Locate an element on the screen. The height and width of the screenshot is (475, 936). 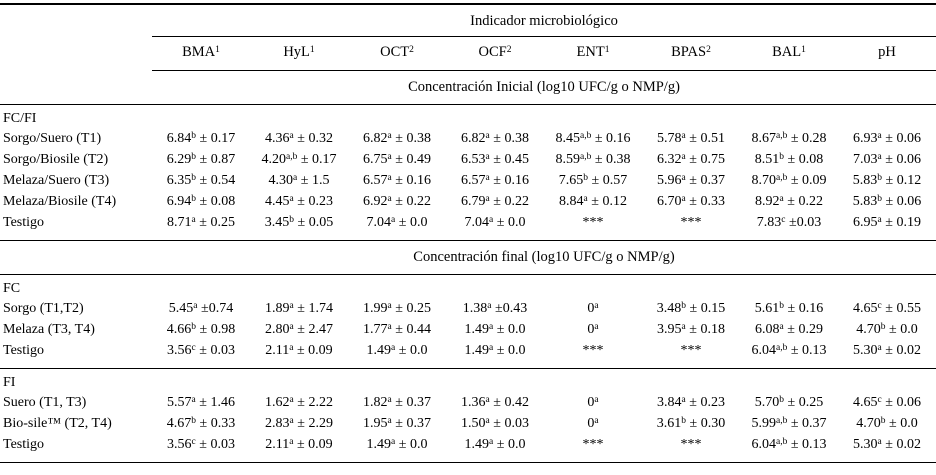
row-label: Suero (T1, T3) is located at coordinates (45, 402).